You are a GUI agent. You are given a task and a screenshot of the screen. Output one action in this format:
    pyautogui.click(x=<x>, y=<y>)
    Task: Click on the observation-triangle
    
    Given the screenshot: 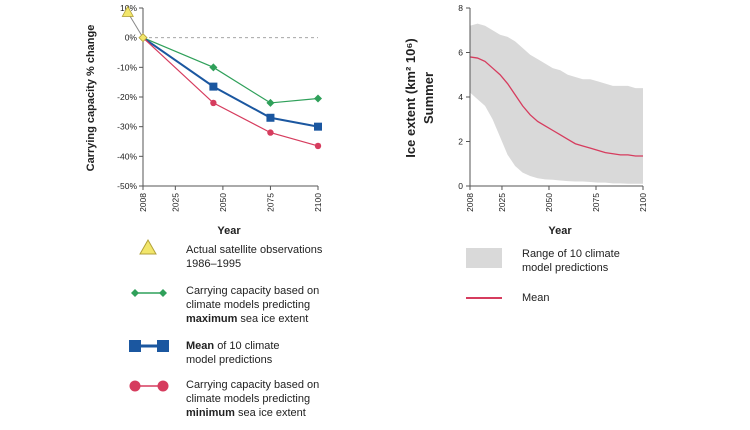 What is the action you would take?
    pyautogui.click(x=127, y=11)
    